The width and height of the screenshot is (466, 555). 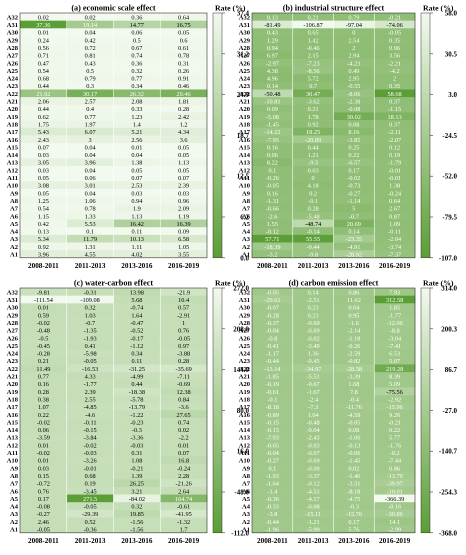 I want to click on cell-label: -5.78, so click(x=136, y=399).